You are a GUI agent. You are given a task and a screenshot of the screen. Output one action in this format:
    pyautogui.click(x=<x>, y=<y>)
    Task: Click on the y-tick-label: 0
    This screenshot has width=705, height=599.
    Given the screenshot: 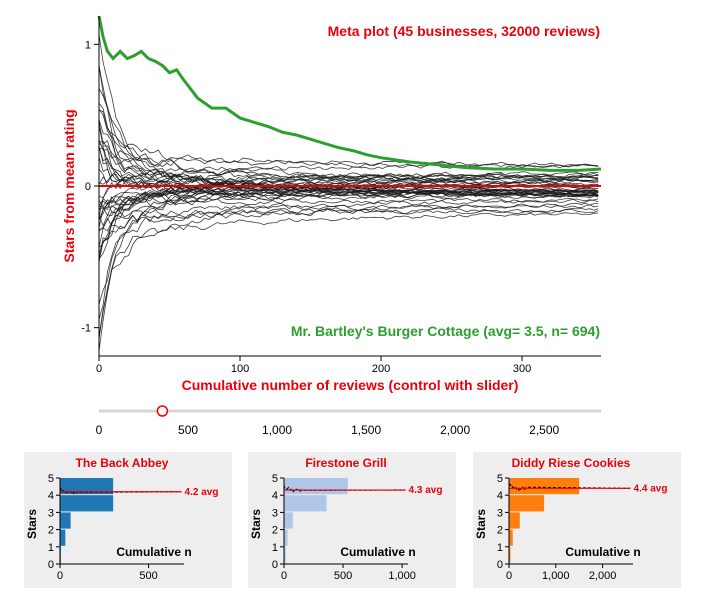 What is the action you would take?
    pyautogui.click(x=88, y=187)
    